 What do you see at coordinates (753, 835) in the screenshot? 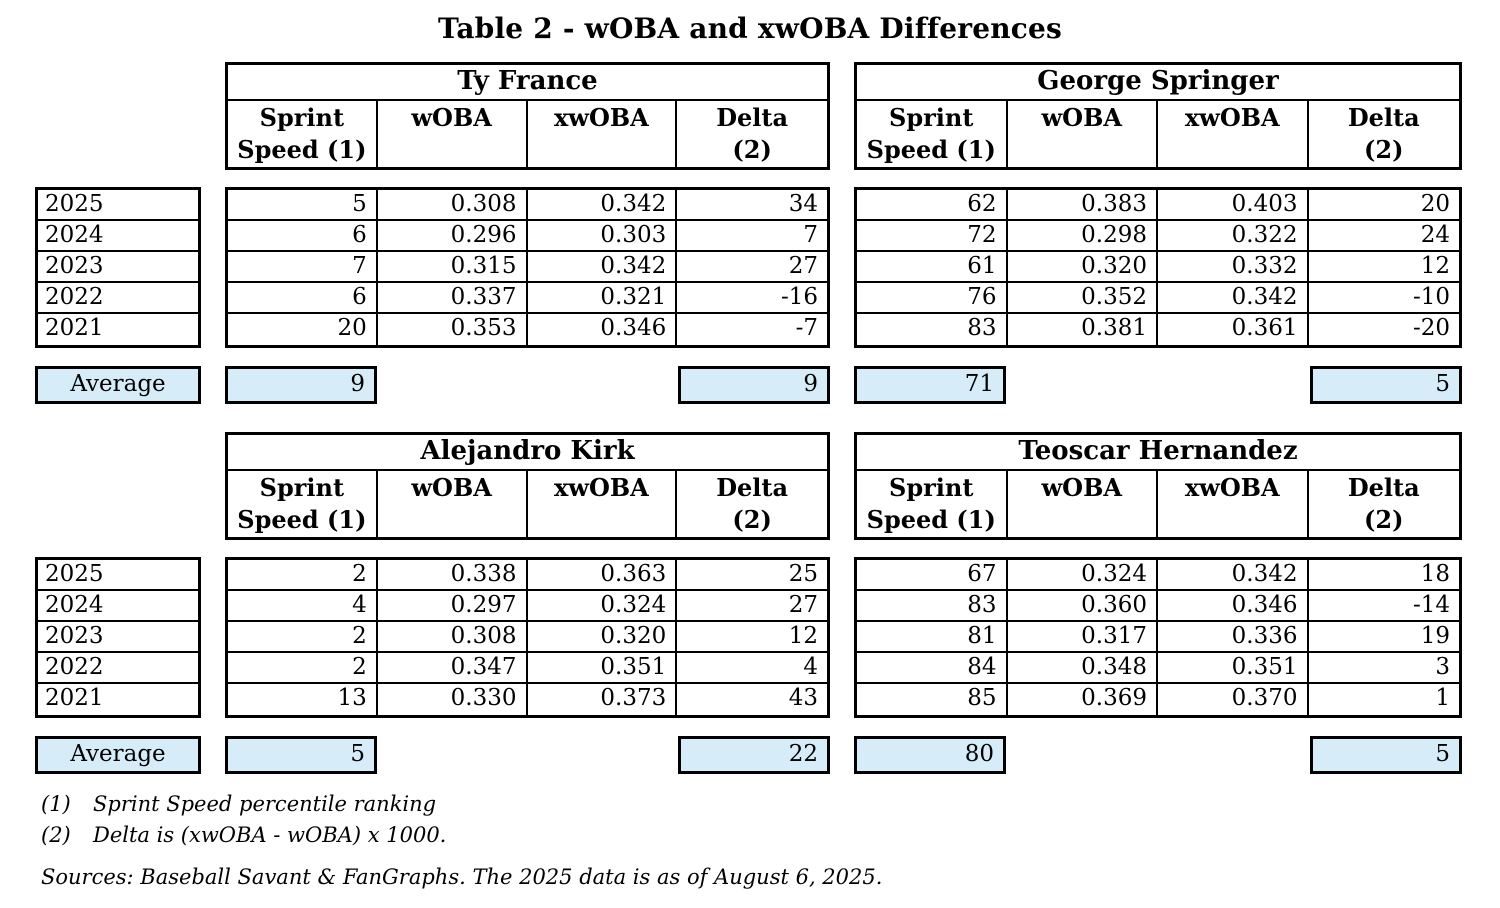
I see `footnote-2: (2) Delta is (xwOBA - wOBA) x 1000.` at bounding box center [753, 835].